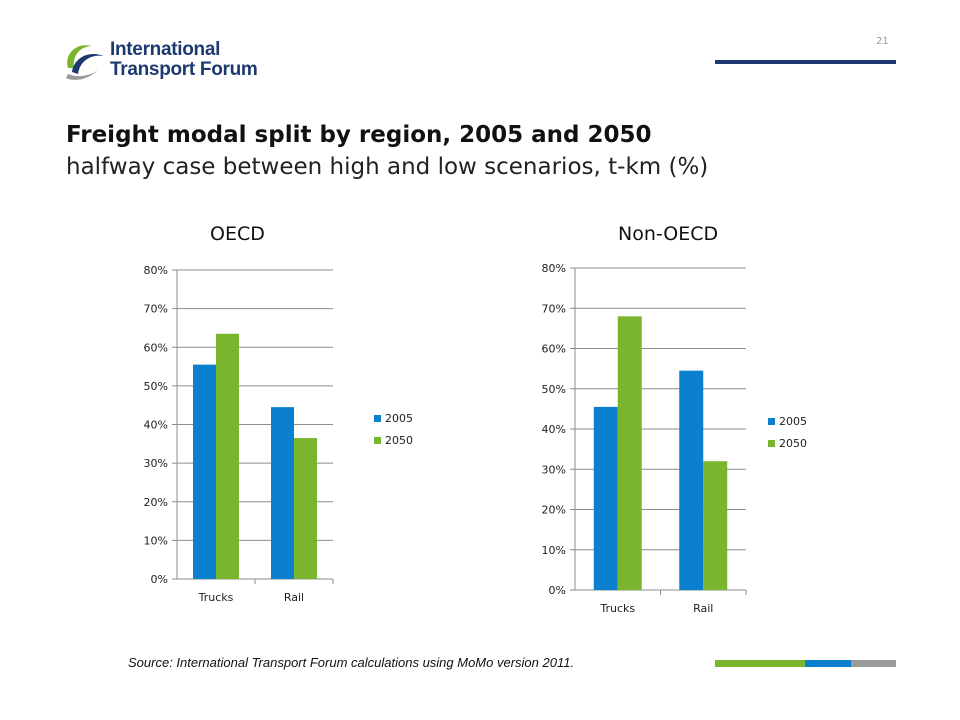 The image size is (960, 720). What do you see at coordinates (237, 234) in the screenshot?
I see `chart-title-oecd: OECD` at bounding box center [237, 234].